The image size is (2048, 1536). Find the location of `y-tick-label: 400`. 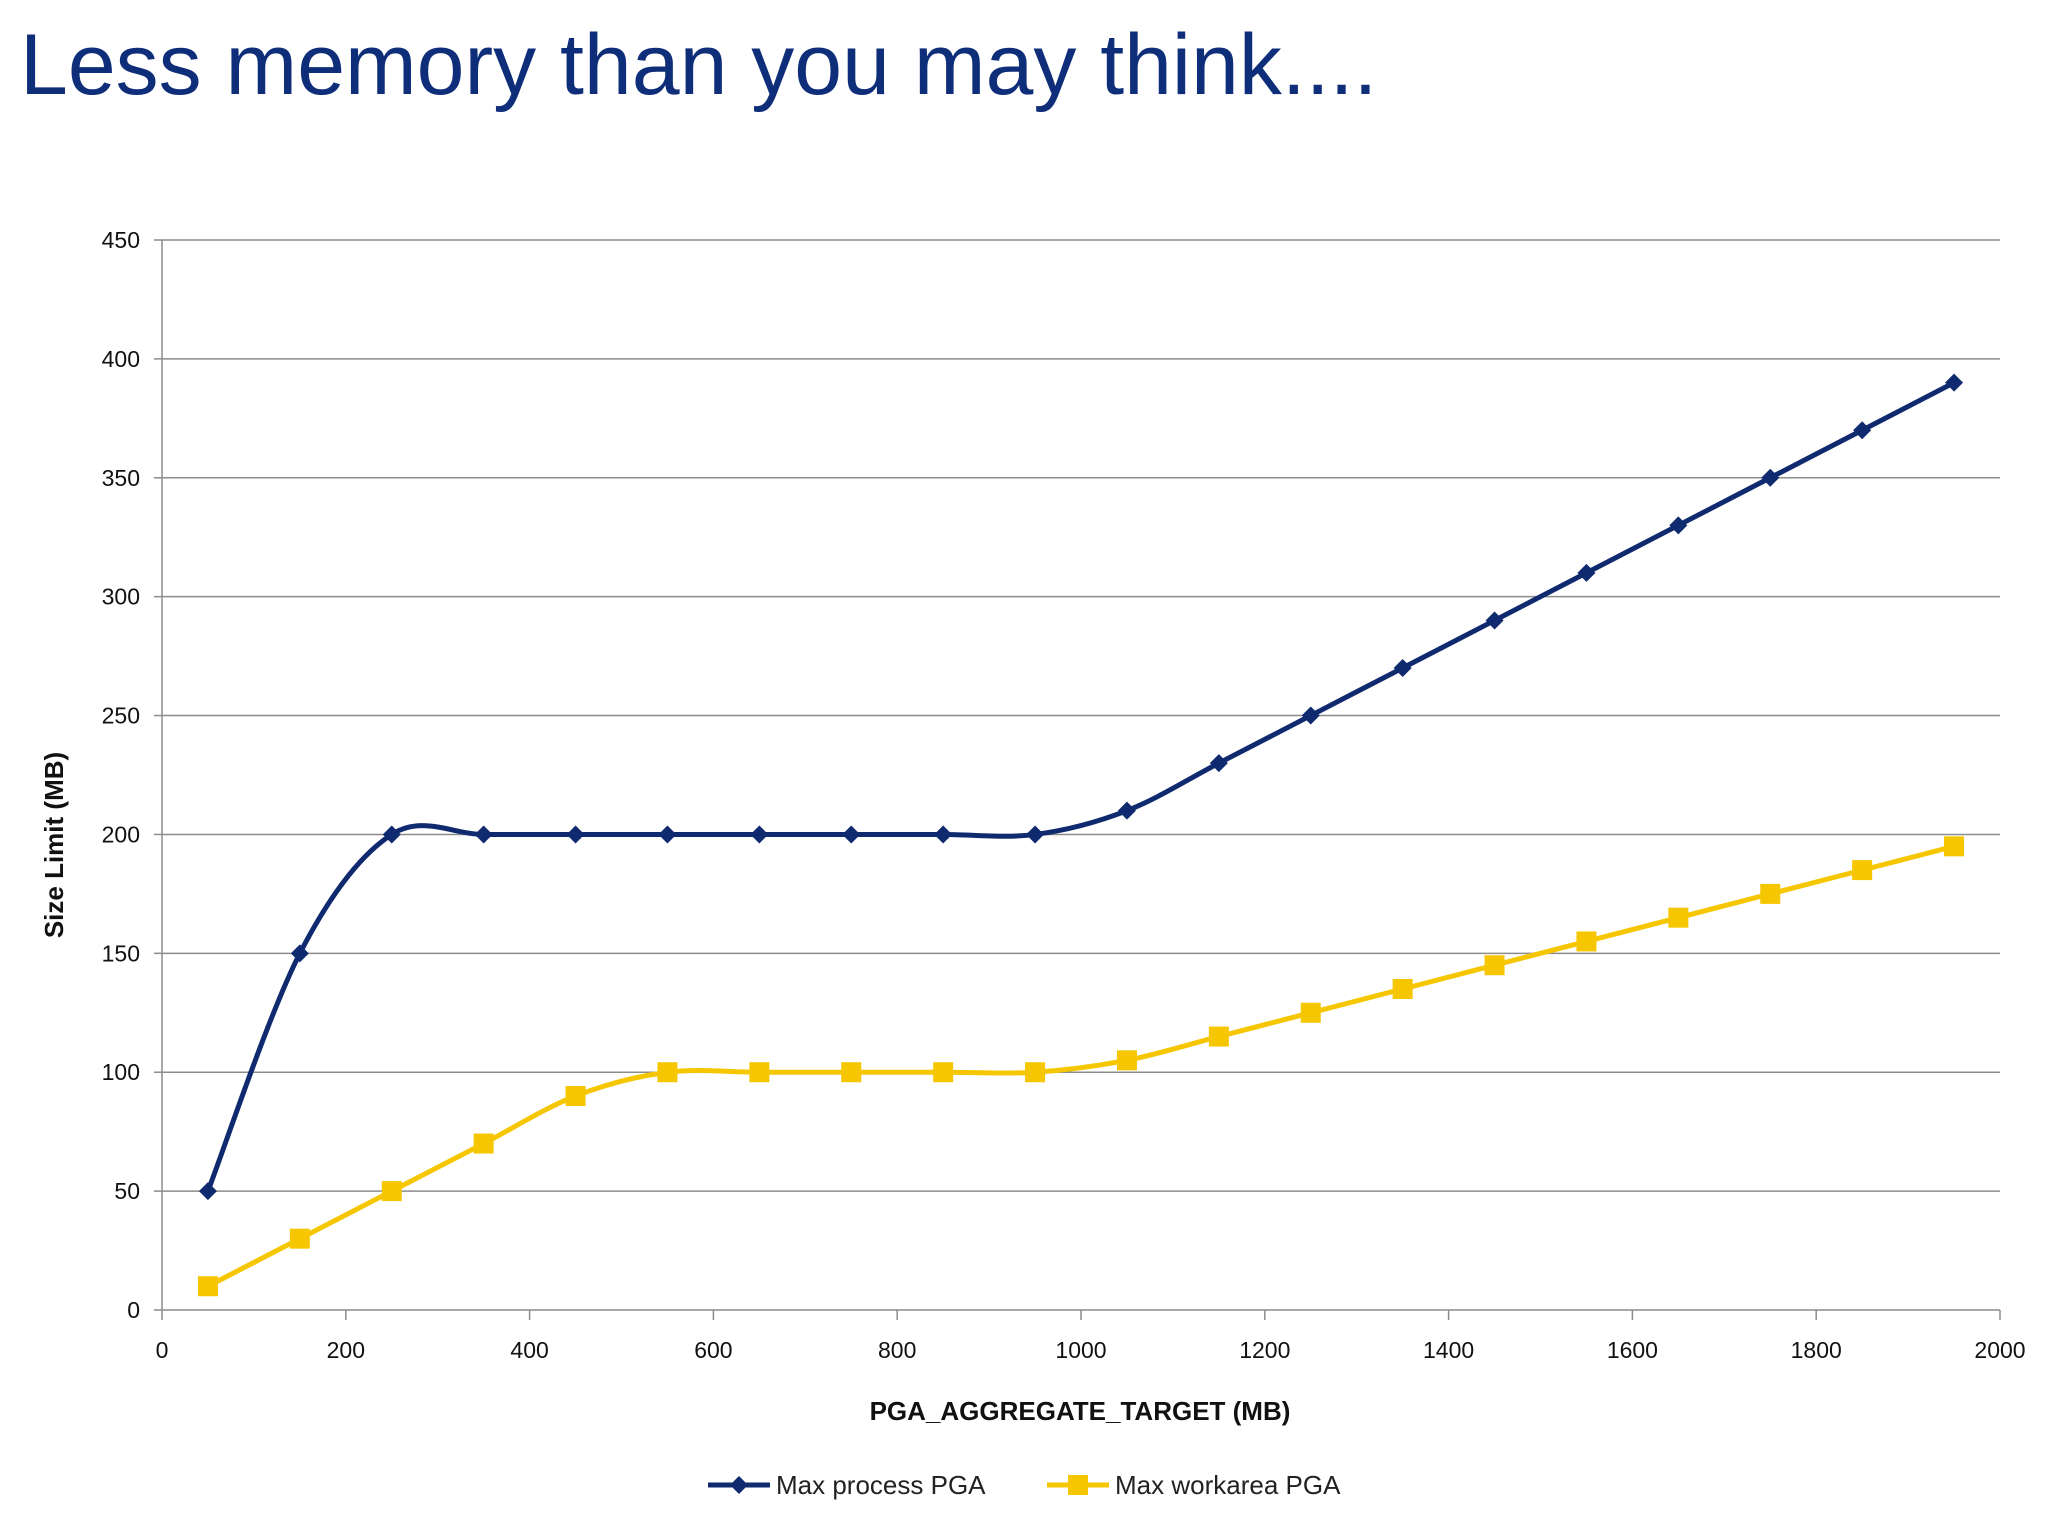

y-tick-label: 400 is located at coordinates (121, 359).